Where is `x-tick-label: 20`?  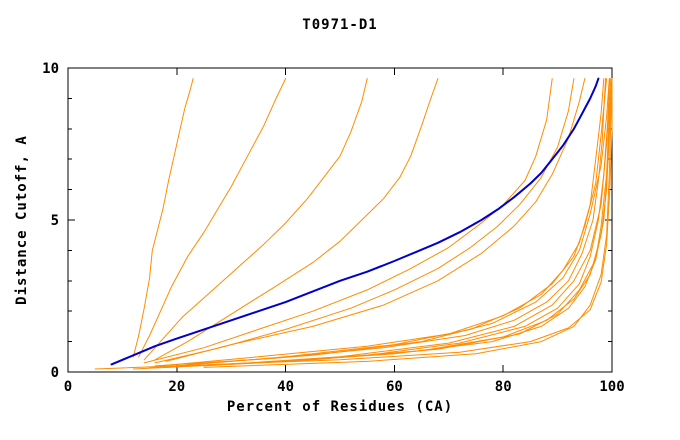 x-tick-label: 20 is located at coordinates (176, 387).